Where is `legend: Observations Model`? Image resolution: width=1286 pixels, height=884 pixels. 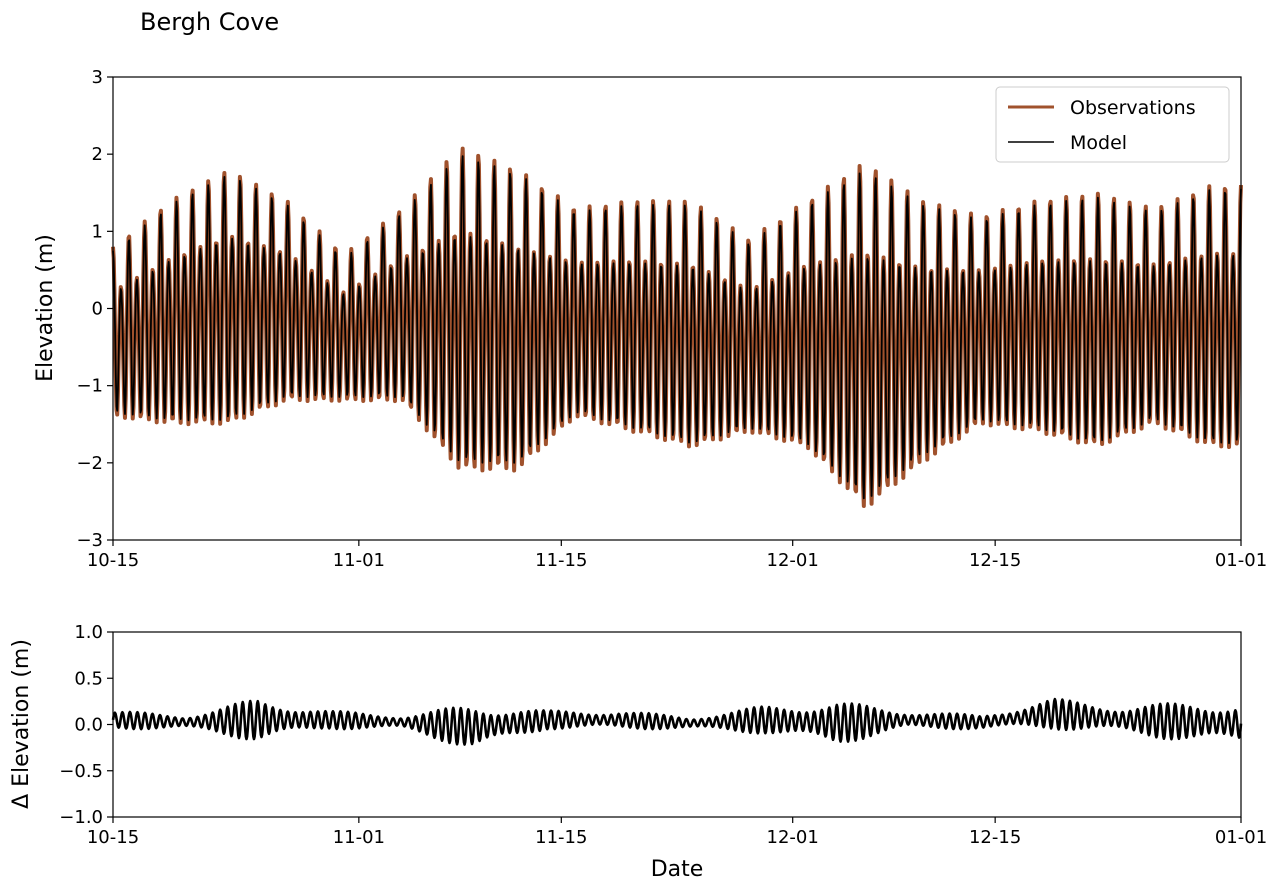 legend: Observations Model is located at coordinates (1112, 124).